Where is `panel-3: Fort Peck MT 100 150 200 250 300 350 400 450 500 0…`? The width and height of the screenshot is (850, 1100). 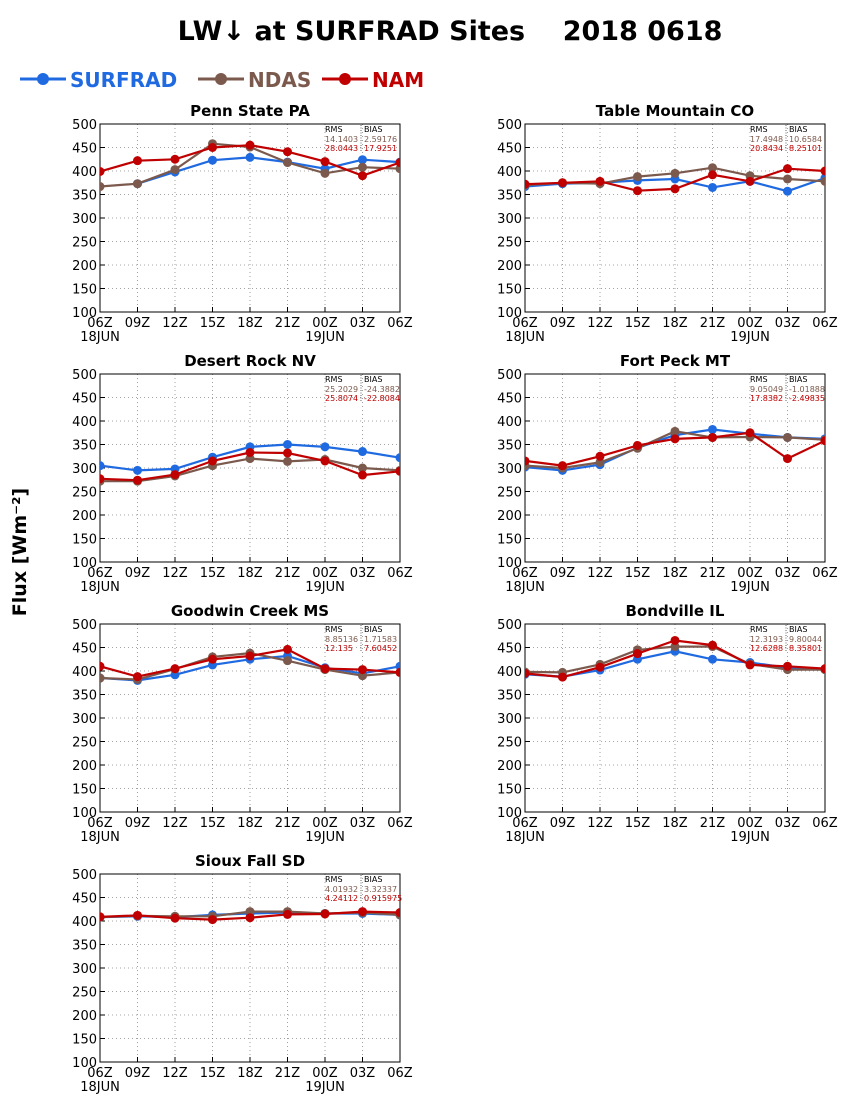
panel-3: Fort Peck MT 100 150 200 250 300 350 400 450 500 0… is located at coordinates (667, 473).